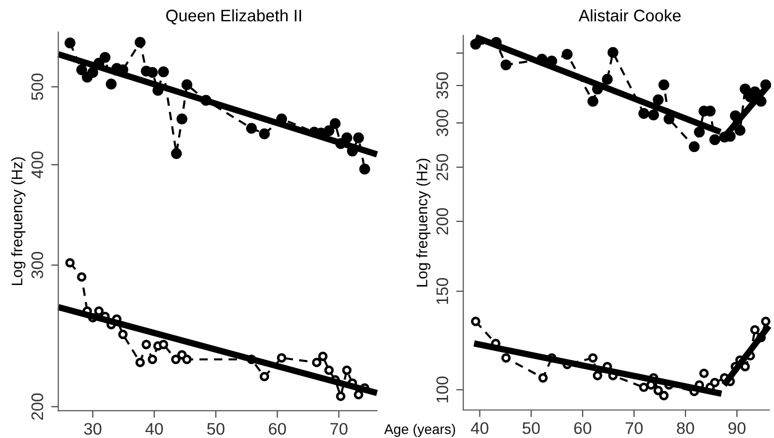 This screenshot has width=774, height=438. I want to click on chart-title: Alistair Cooke, so click(629, 15).